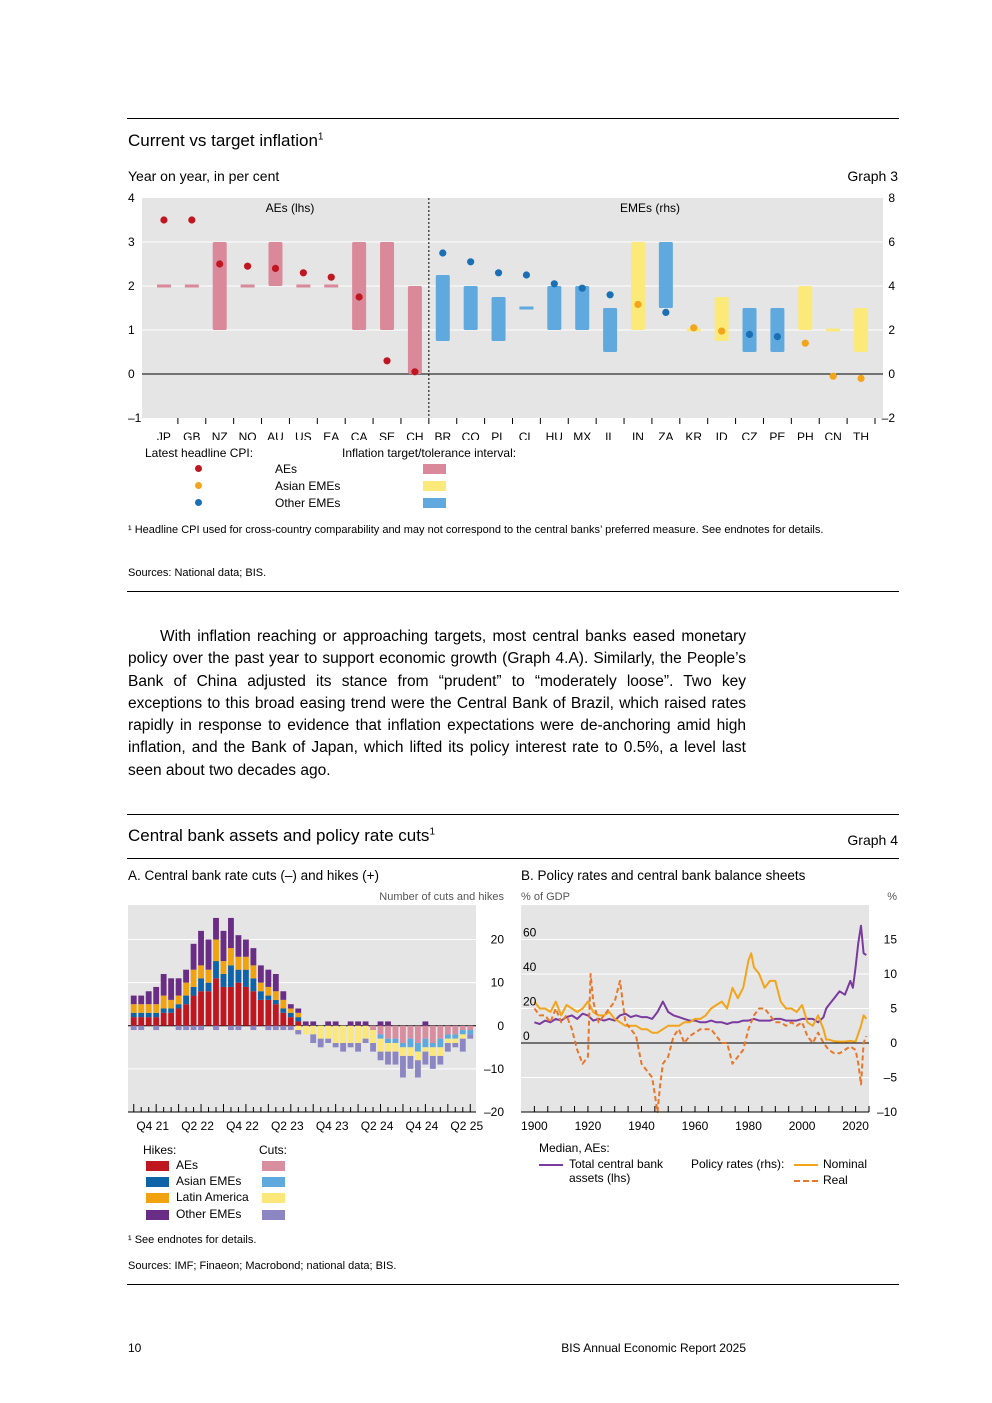 The width and height of the screenshot is (992, 1403). I want to click on graph3-target-band-NZ, so click(219, 286).